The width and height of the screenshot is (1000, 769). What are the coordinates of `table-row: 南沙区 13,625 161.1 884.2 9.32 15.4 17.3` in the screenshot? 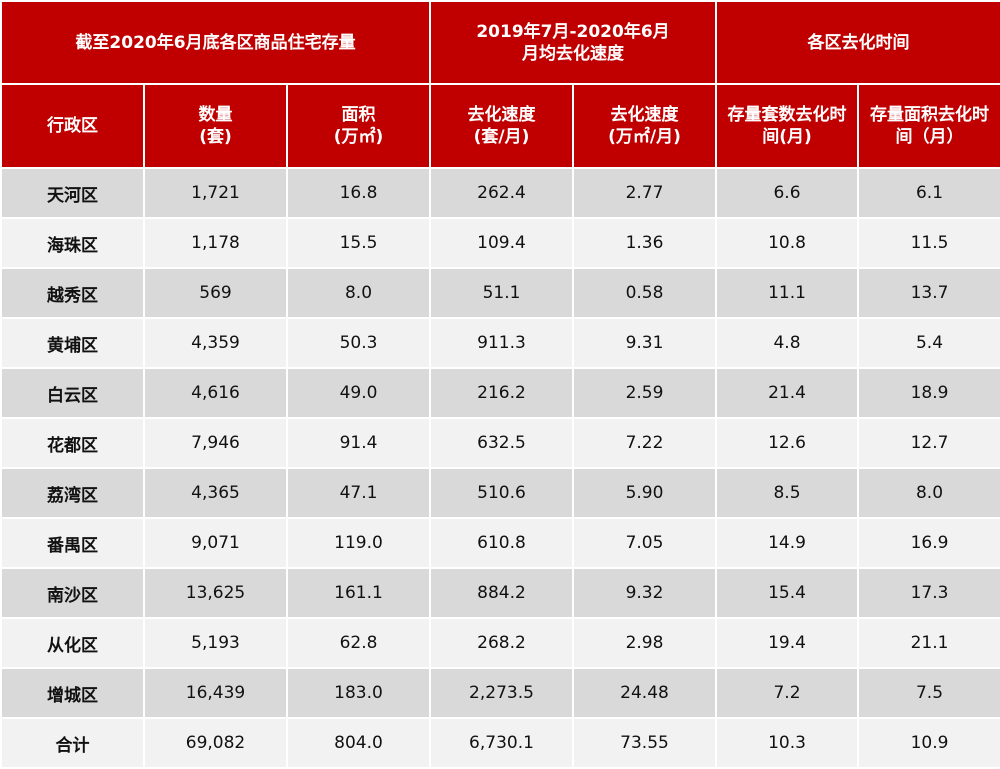 It's located at (500, 593).